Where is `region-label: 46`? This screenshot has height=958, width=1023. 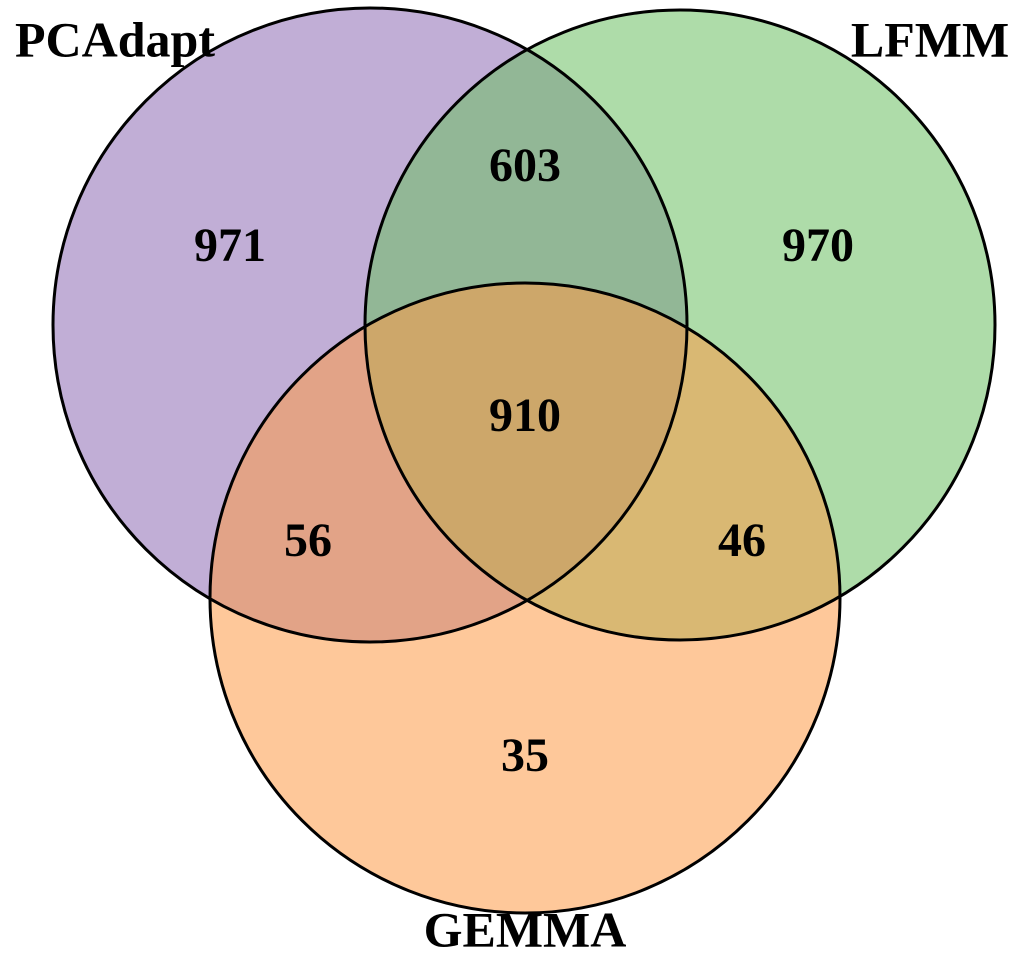 region-label: 46 is located at coordinates (742, 540).